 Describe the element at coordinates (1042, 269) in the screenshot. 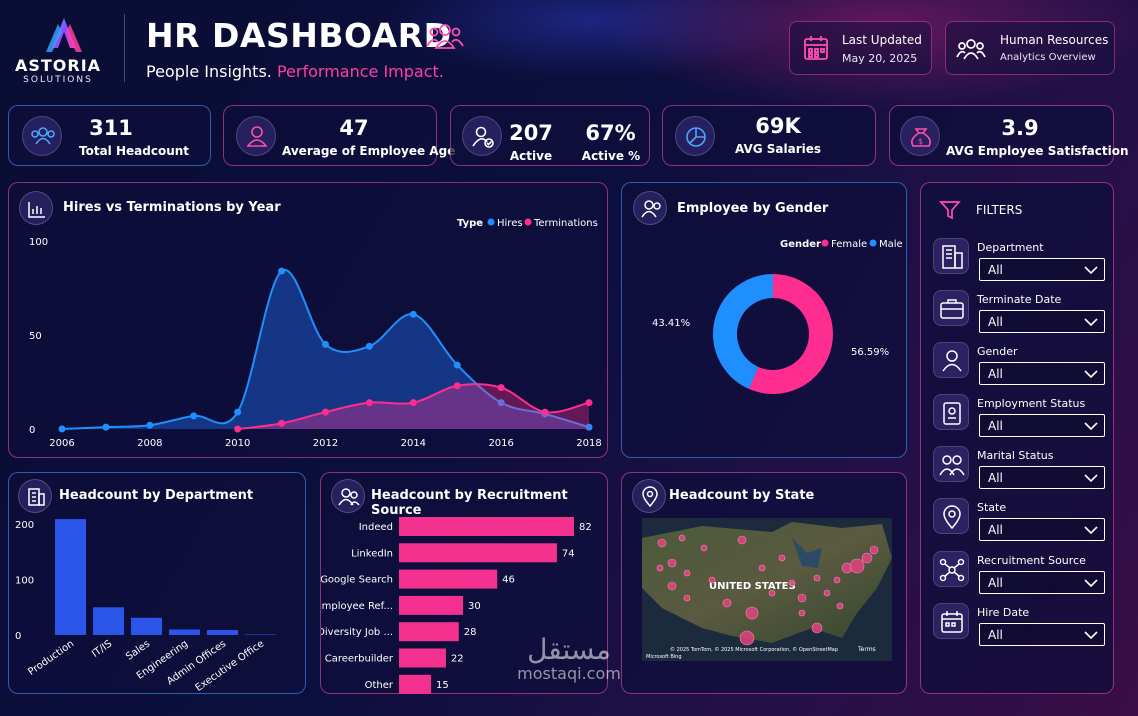

I see `filter-select-department: All` at that location.